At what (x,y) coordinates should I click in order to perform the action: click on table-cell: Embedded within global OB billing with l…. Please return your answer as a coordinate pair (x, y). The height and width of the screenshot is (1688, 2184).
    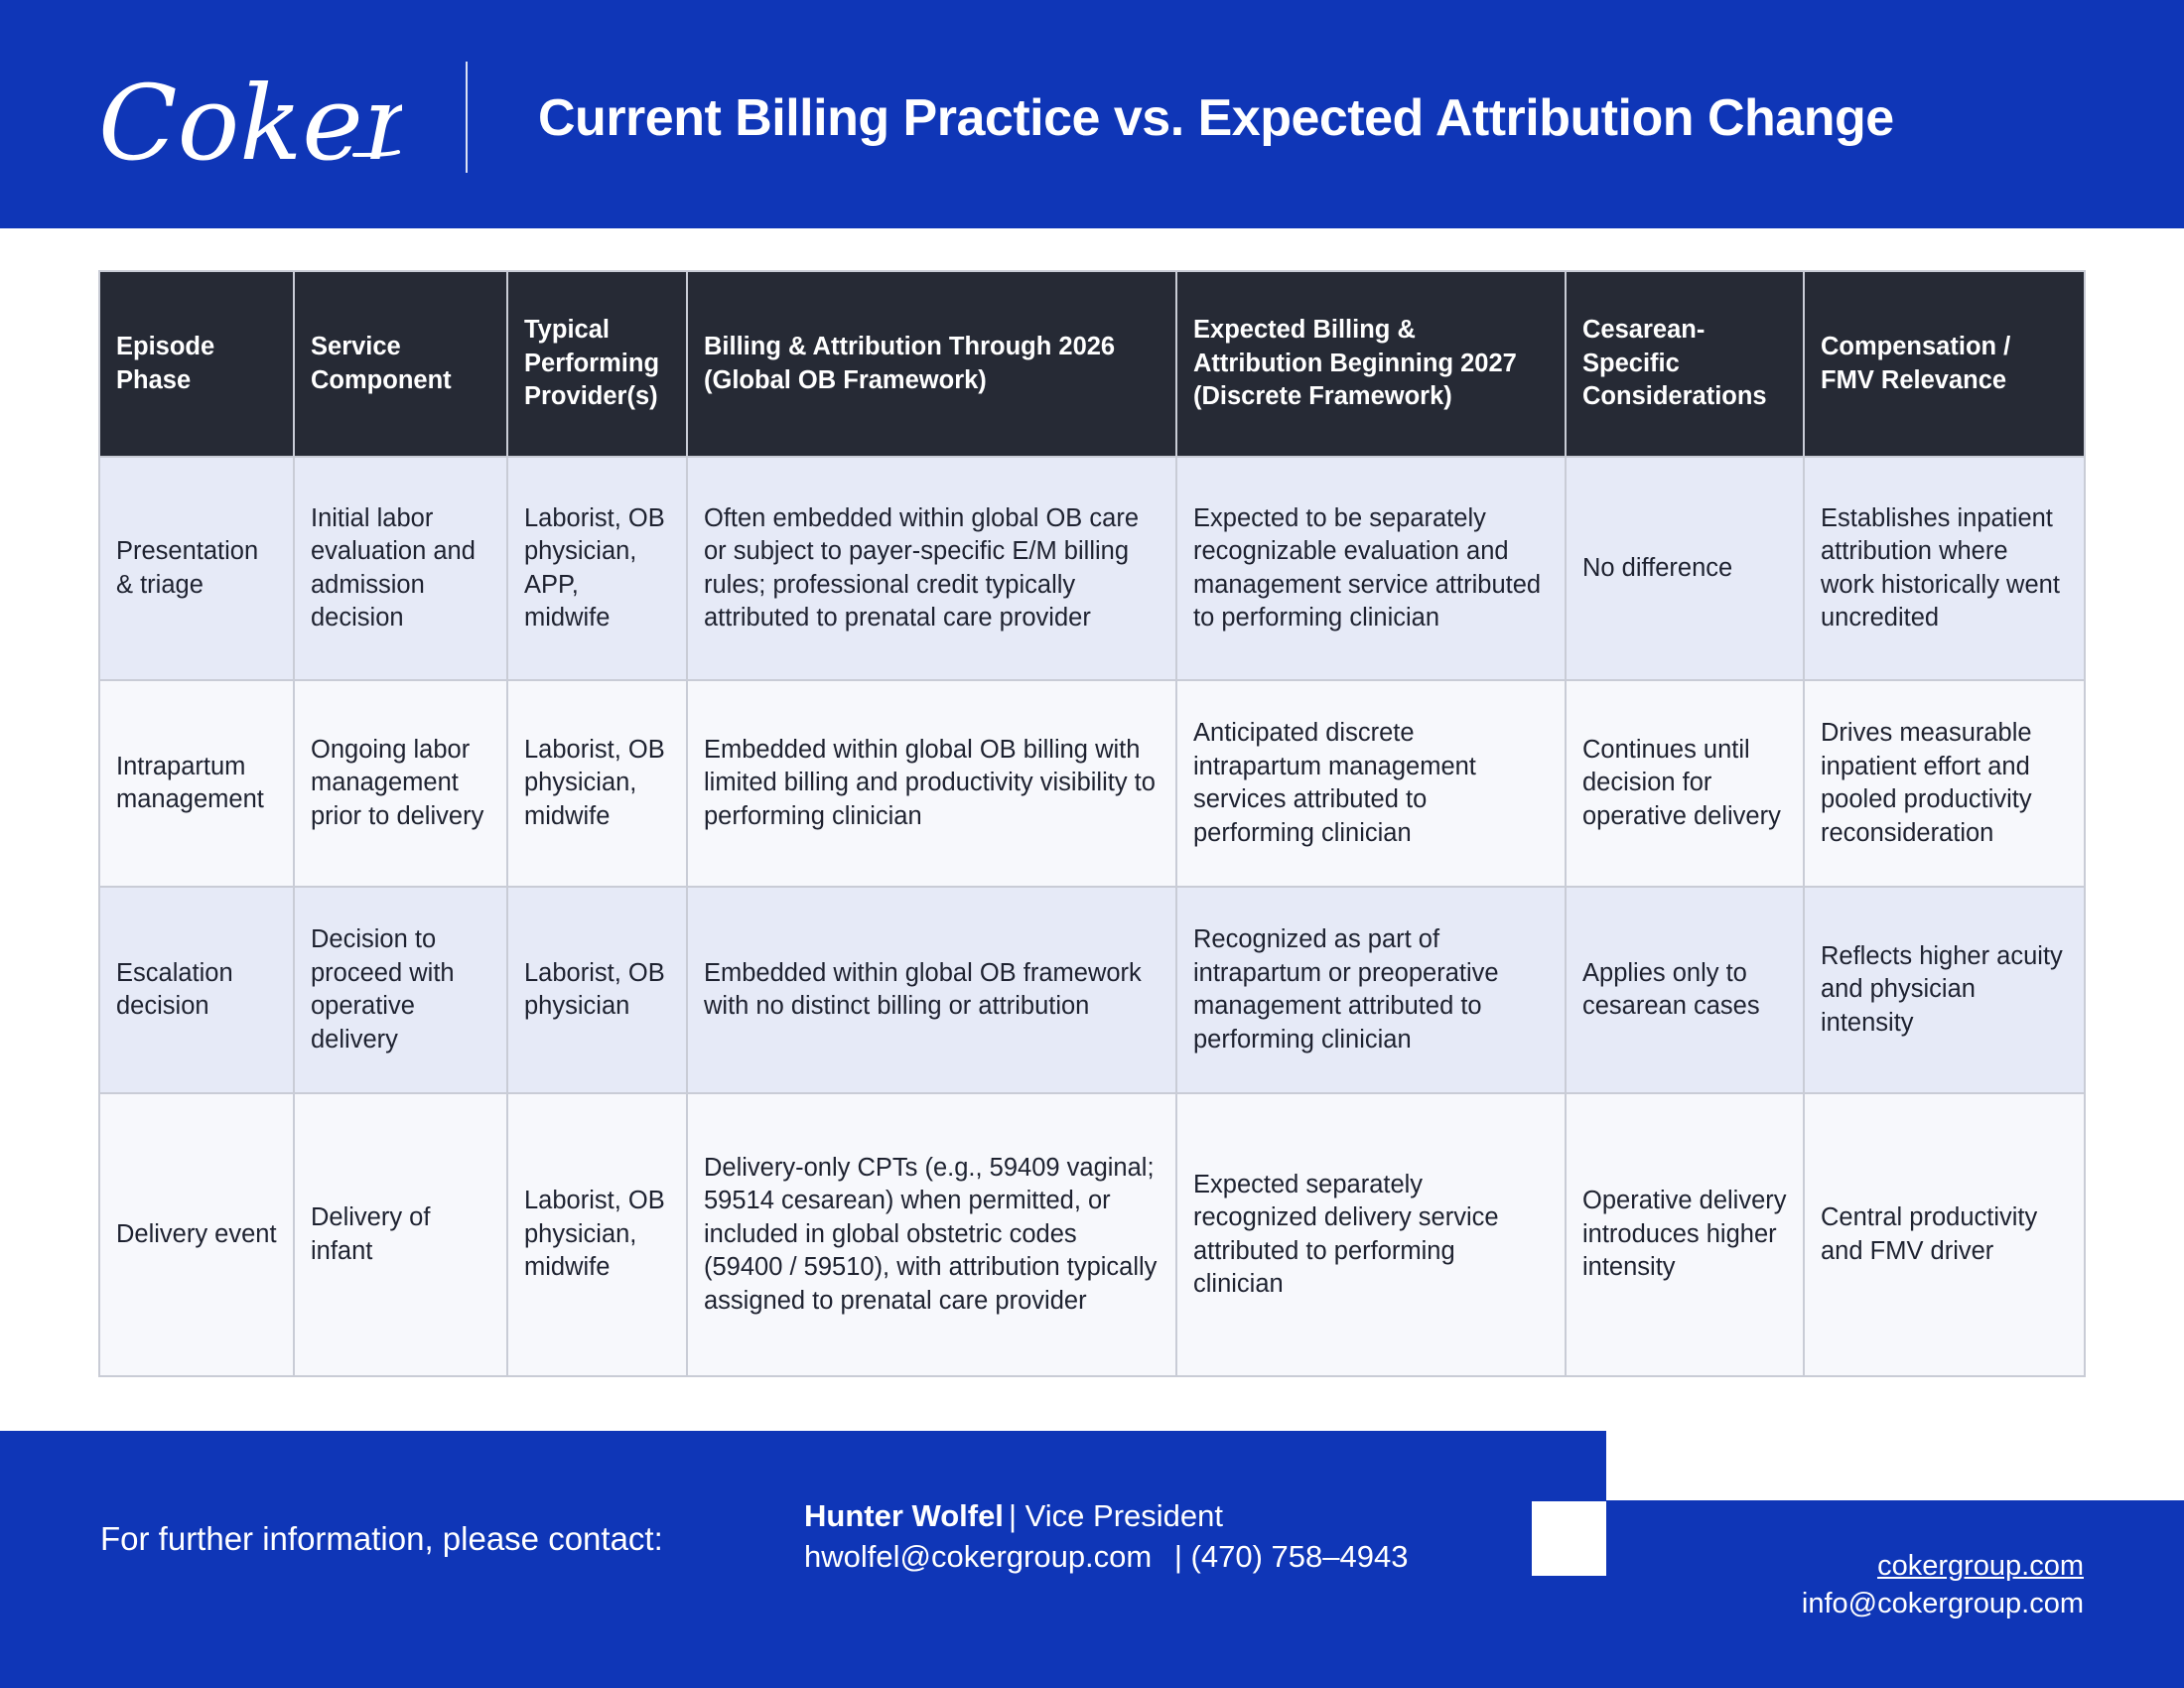
    Looking at the image, I should click on (931, 783).